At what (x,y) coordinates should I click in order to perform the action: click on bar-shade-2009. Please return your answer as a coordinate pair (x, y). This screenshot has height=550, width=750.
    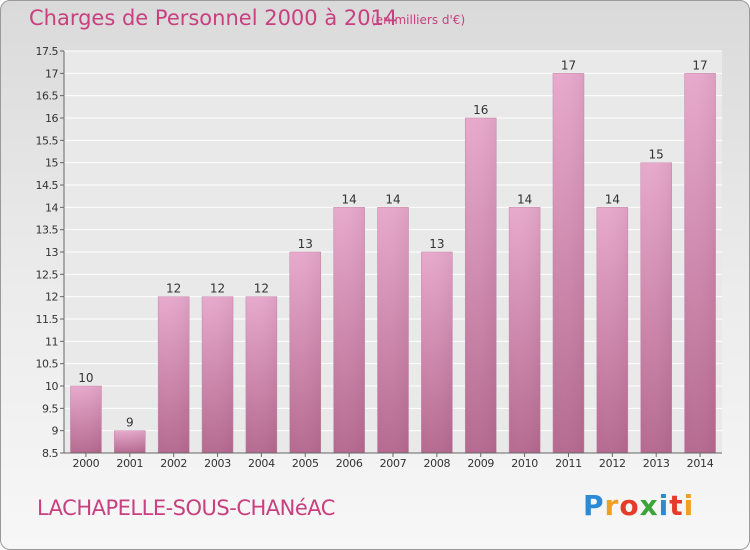
    Looking at the image, I should click on (481, 285).